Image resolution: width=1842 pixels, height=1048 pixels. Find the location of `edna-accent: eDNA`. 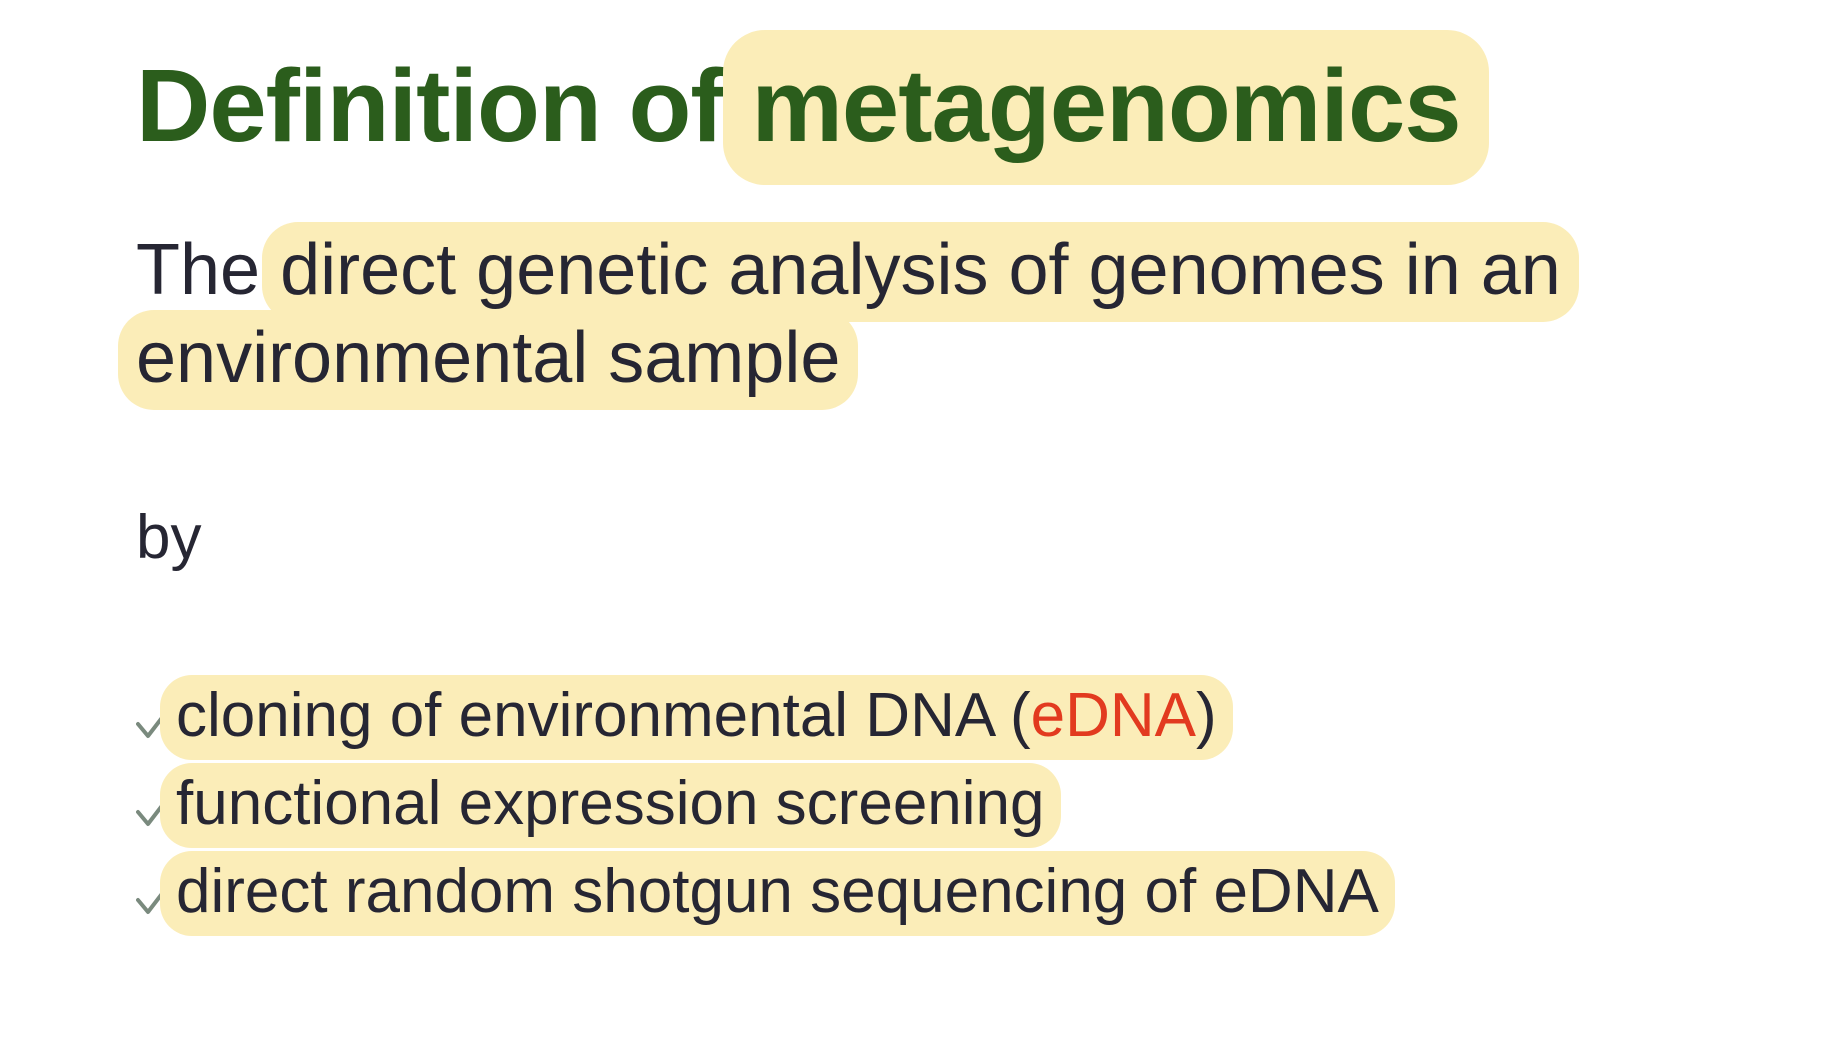

edna-accent: eDNA is located at coordinates (1113, 715).